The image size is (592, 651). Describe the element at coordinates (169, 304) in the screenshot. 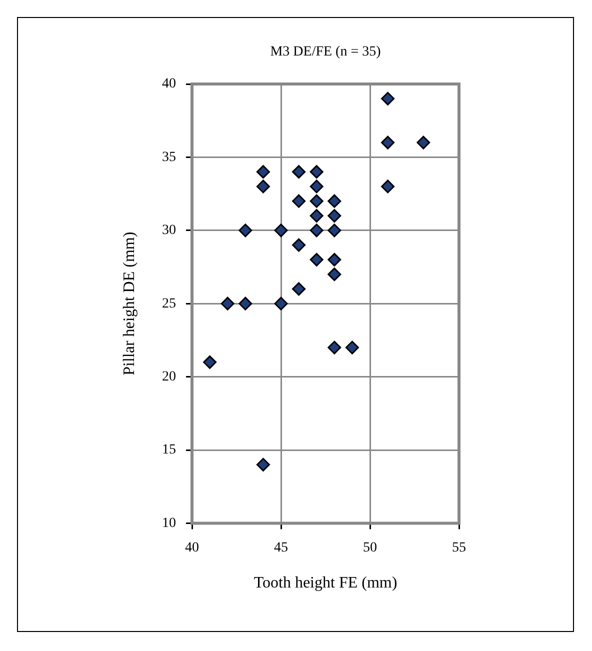

I see `y-tick-label: 25` at that location.